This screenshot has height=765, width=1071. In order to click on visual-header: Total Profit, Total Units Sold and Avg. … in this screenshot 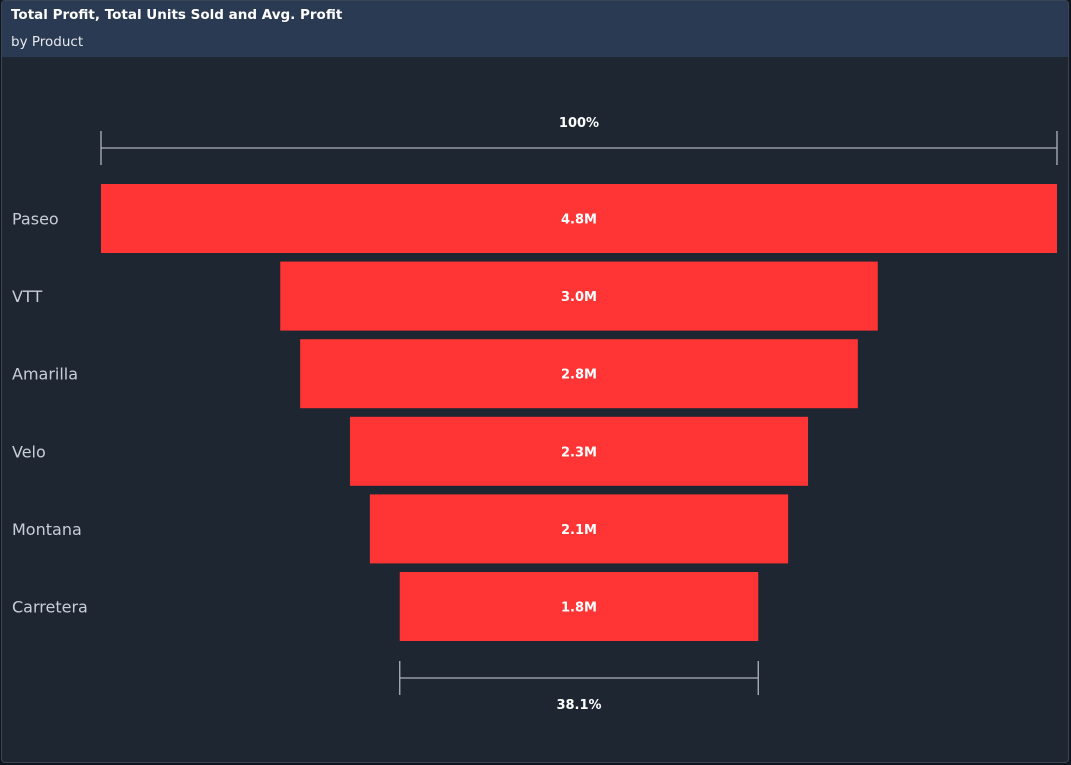, I will do `click(535, 29)`.